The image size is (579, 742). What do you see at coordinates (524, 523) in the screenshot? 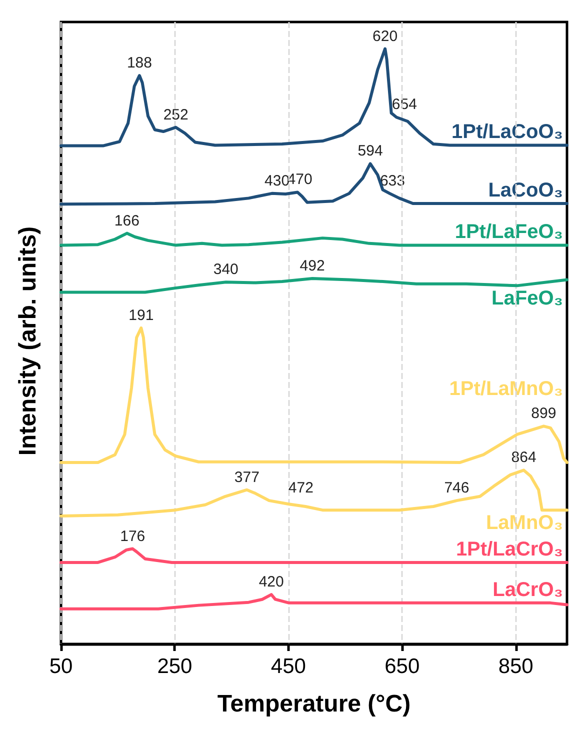
I see `series-label: LaMnO₃` at bounding box center [524, 523].